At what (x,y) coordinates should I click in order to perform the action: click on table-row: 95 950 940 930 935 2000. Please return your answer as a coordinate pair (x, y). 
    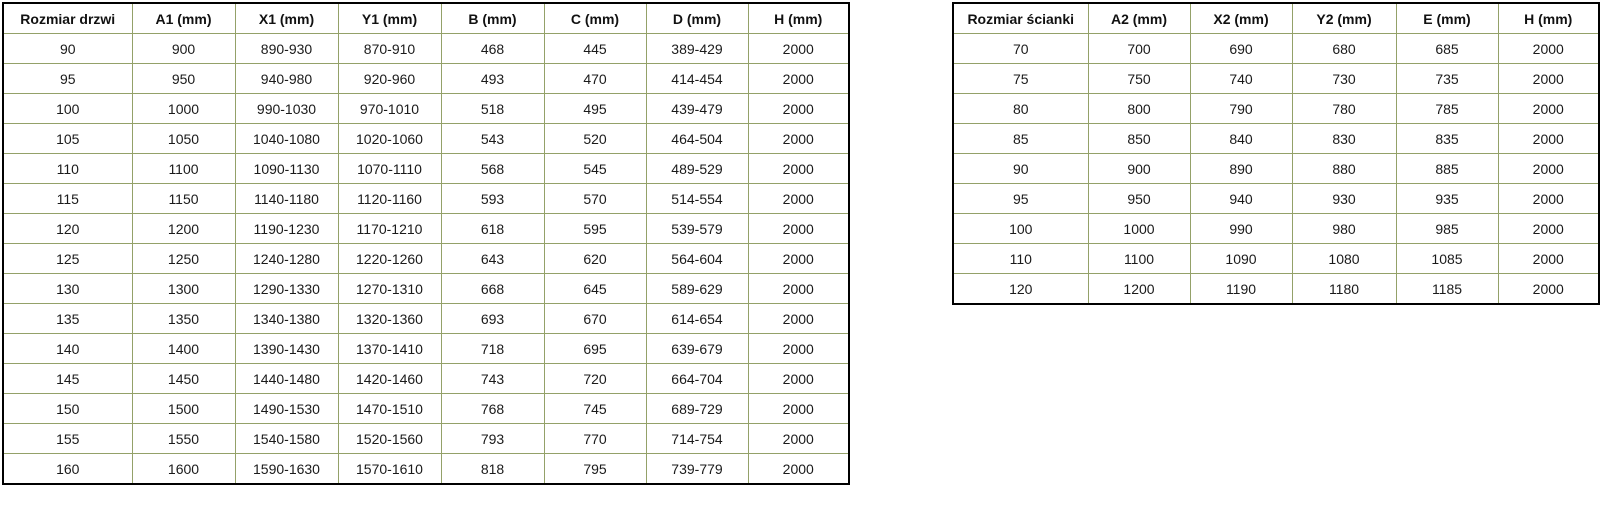
    Looking at the image, I should click on (1276, 198).